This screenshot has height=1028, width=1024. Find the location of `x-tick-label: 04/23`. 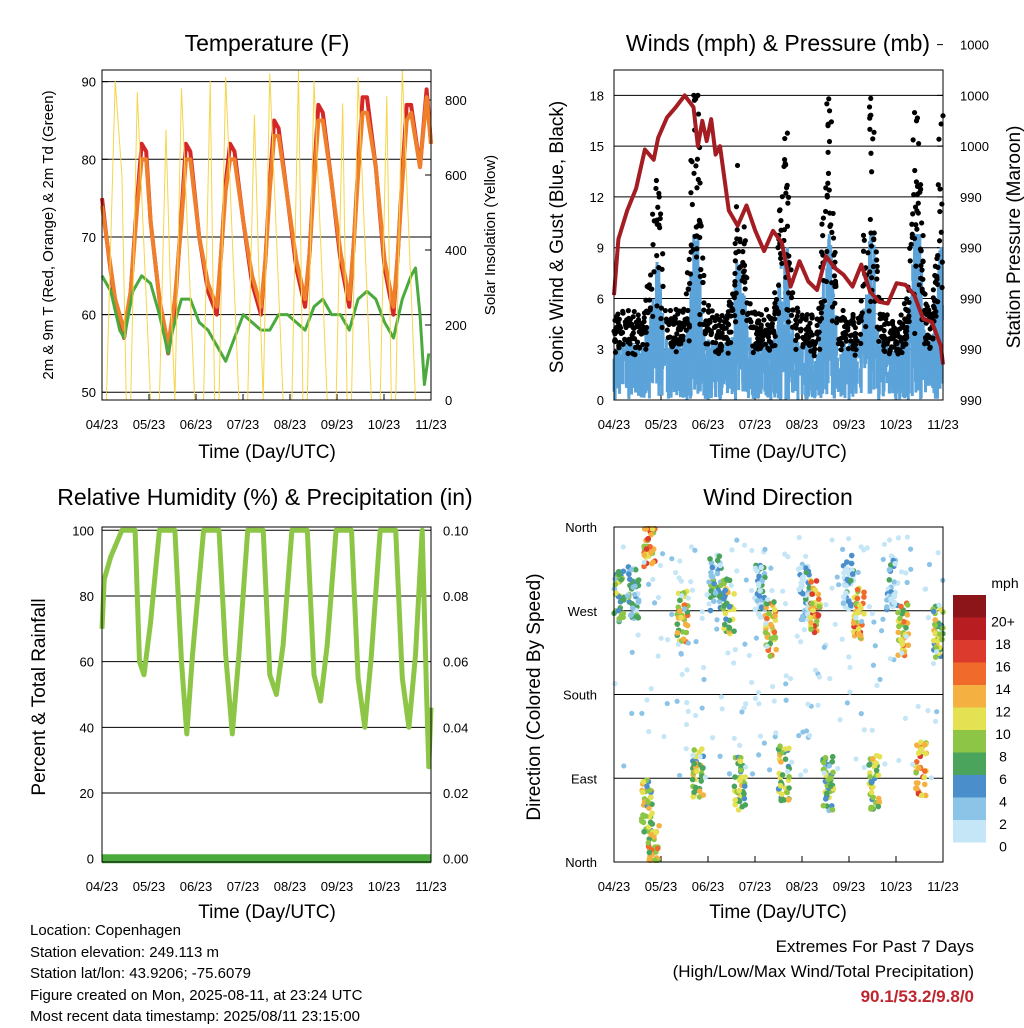

x-tick-label: 04/23 is located at coordinates (102, 424).